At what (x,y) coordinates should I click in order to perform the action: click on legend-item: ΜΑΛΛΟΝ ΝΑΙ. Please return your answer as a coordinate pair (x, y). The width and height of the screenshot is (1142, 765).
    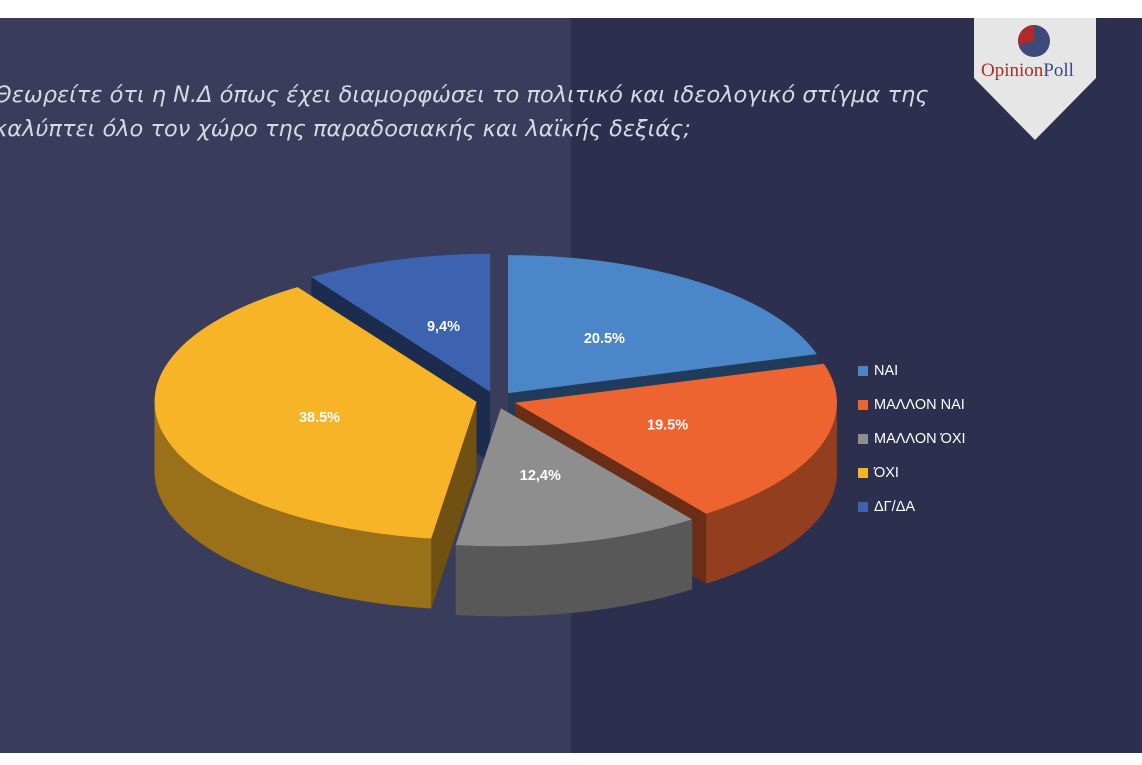
    Looking at the image, I should click on (912, 405).